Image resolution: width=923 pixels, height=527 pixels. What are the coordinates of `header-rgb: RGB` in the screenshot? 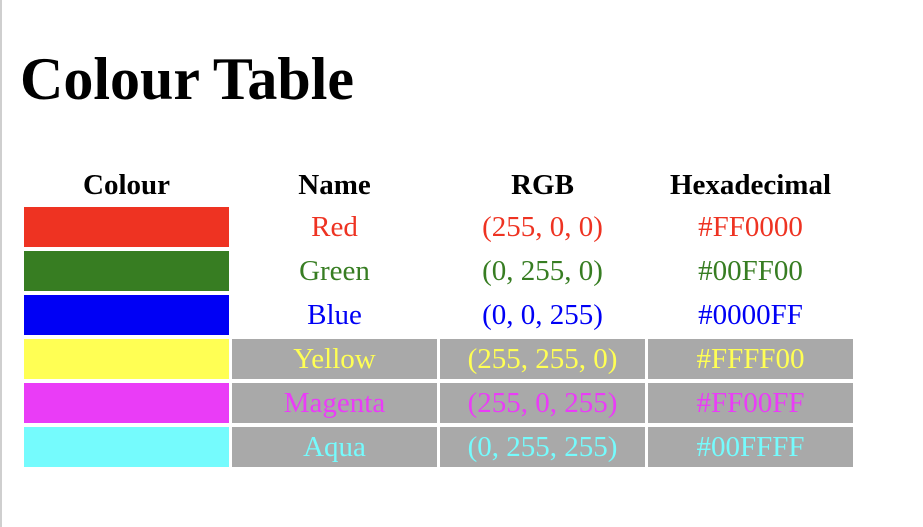 It's located at (542, 185).